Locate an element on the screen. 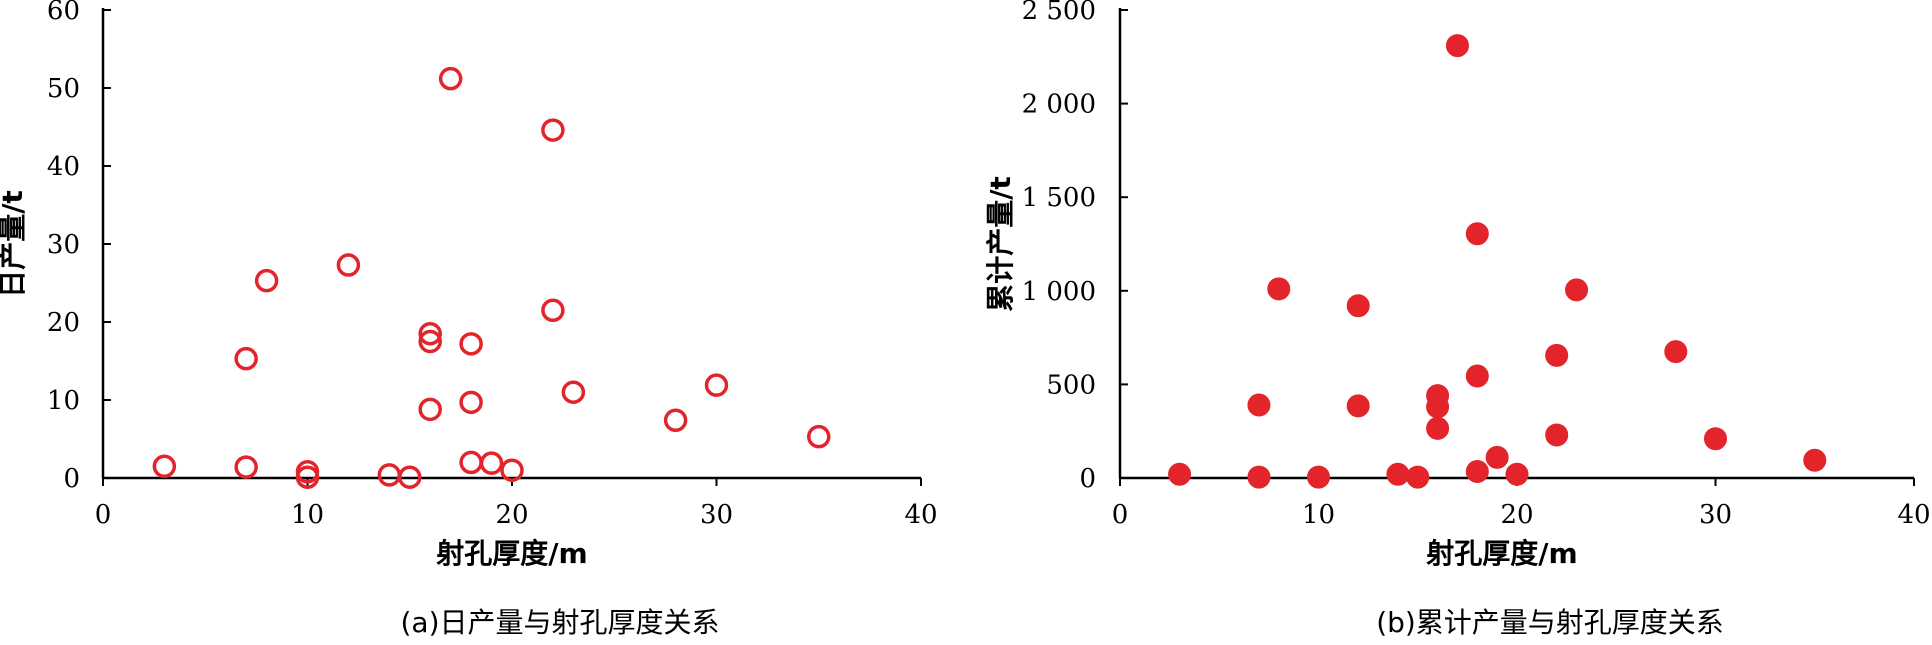 The height and width of the screenshot is (645, 1932). y-tick-label: 10 is located at coordinates (63, 401).